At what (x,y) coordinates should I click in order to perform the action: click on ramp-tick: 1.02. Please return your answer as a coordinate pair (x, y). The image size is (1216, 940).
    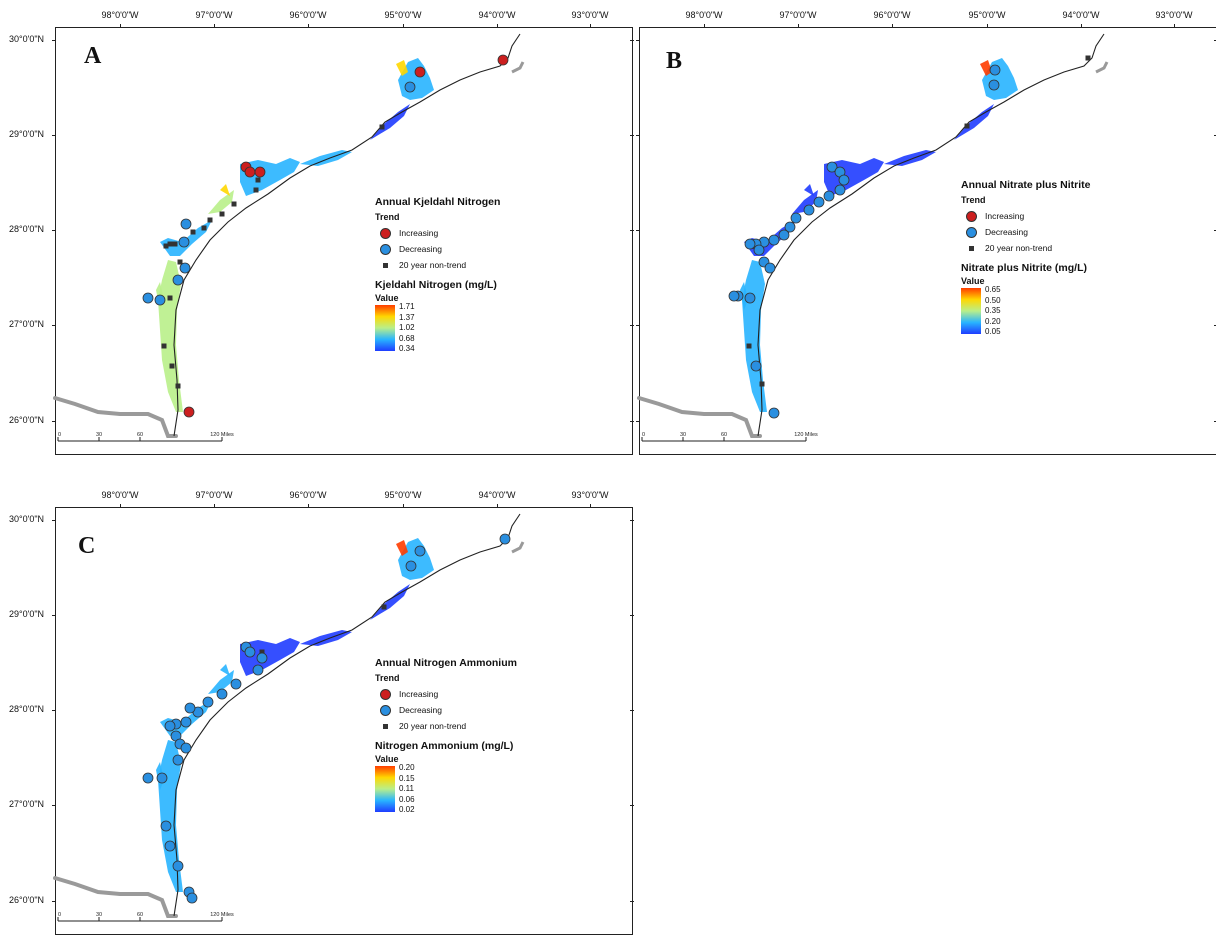
    Looking at the image, I should click on (407, 327).